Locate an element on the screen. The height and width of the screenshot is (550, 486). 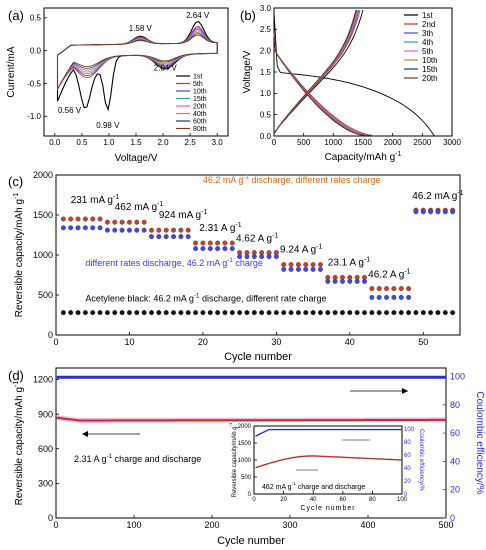
panel-b-legend-label: 5th is located at coordinates (427, 51).